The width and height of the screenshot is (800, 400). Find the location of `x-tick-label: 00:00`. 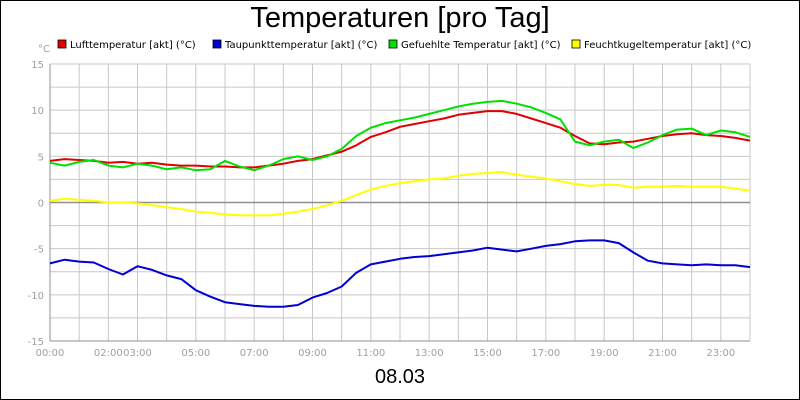

x-tick-label: 00:00 is located at coordinates (50, 353).